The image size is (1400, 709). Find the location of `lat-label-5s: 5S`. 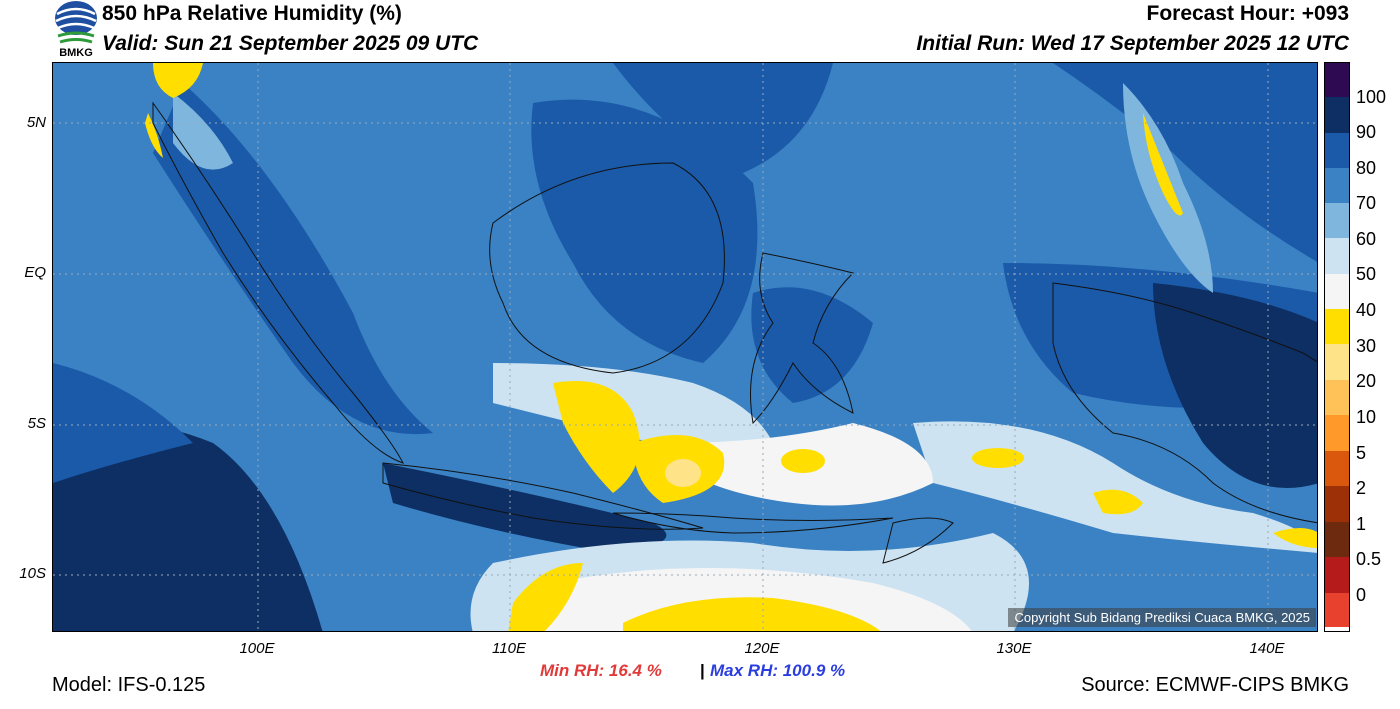

lat-label-5s: 5S is located at coordinates (36, 423).